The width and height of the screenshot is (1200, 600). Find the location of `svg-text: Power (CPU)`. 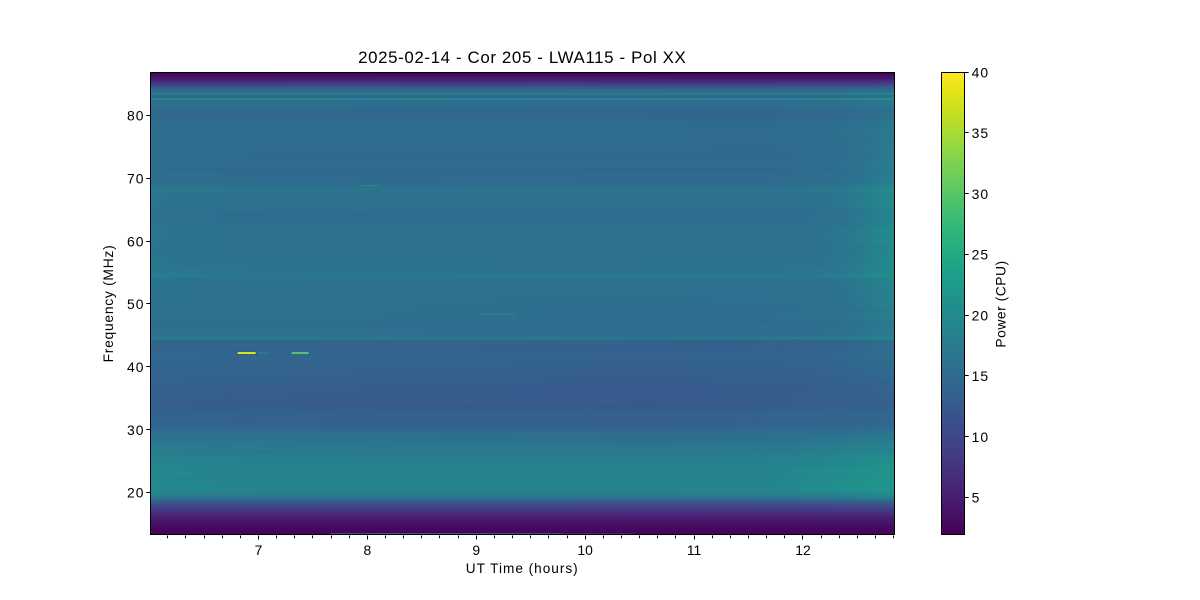

svg-text: Power (CPU) is located at coordinates (1000, 303).